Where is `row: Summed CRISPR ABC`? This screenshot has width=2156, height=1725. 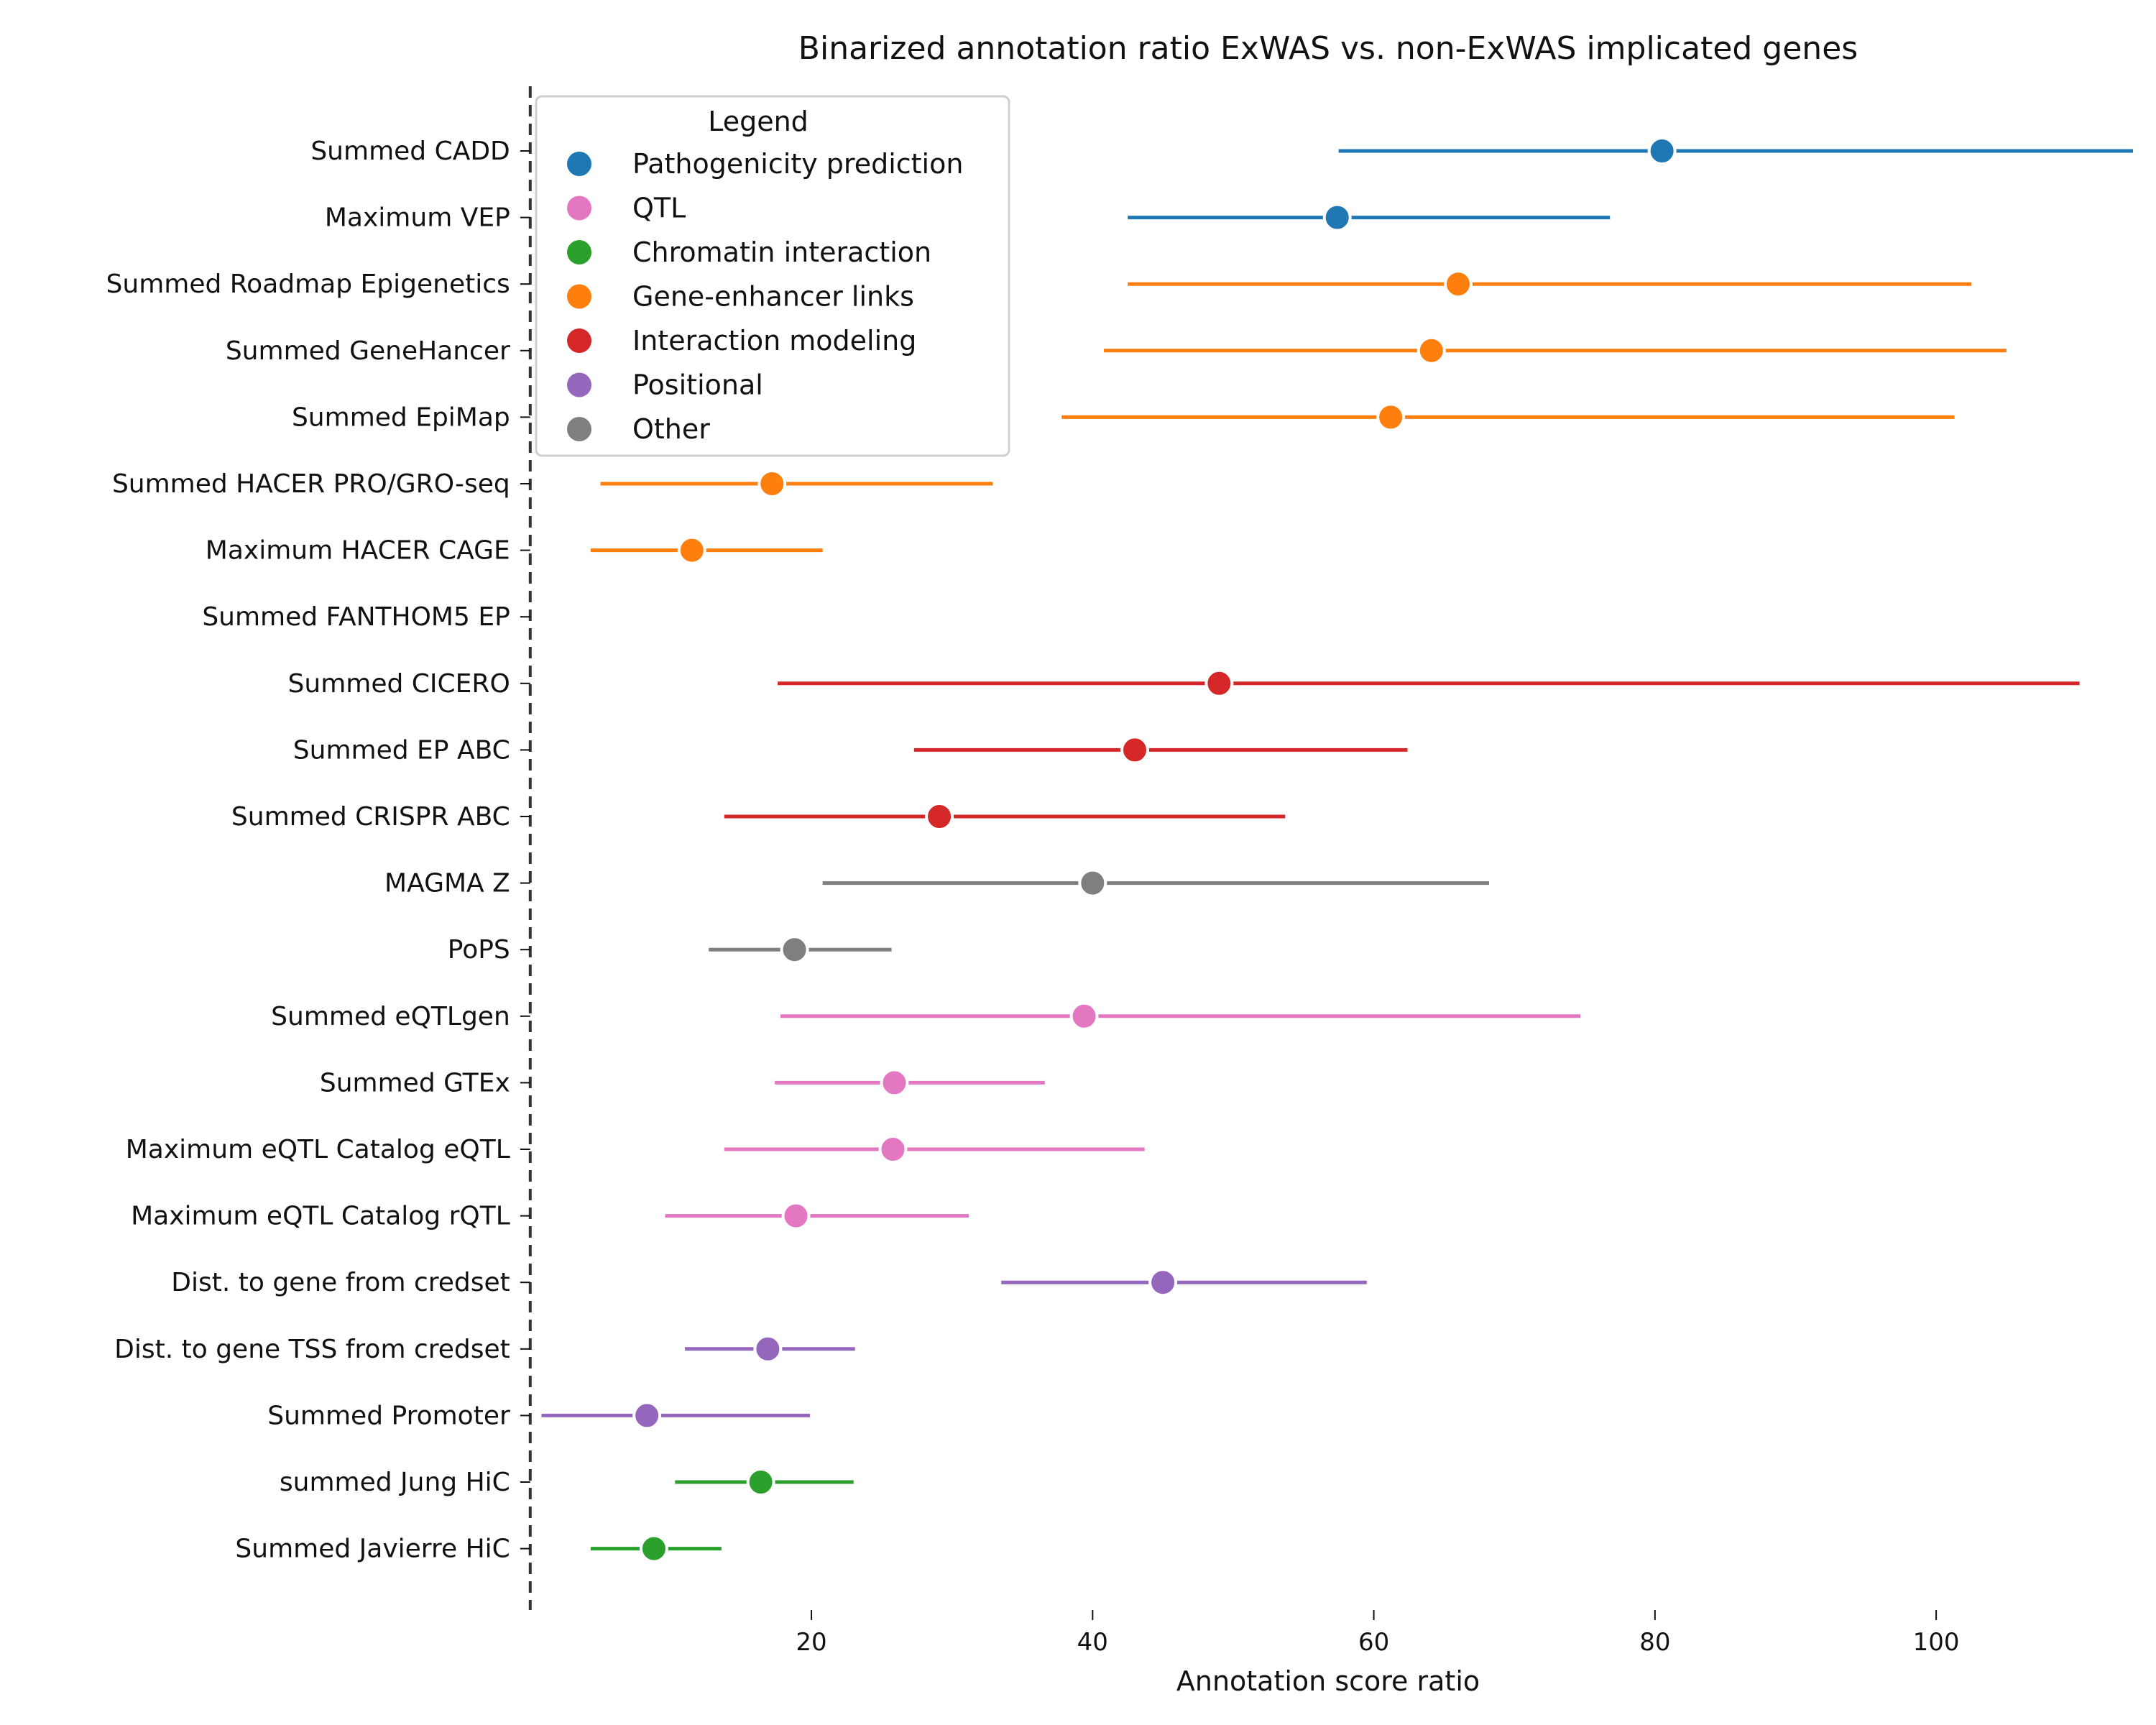
row: Summed CRISPR ABC is located at coordinates (758, 817).